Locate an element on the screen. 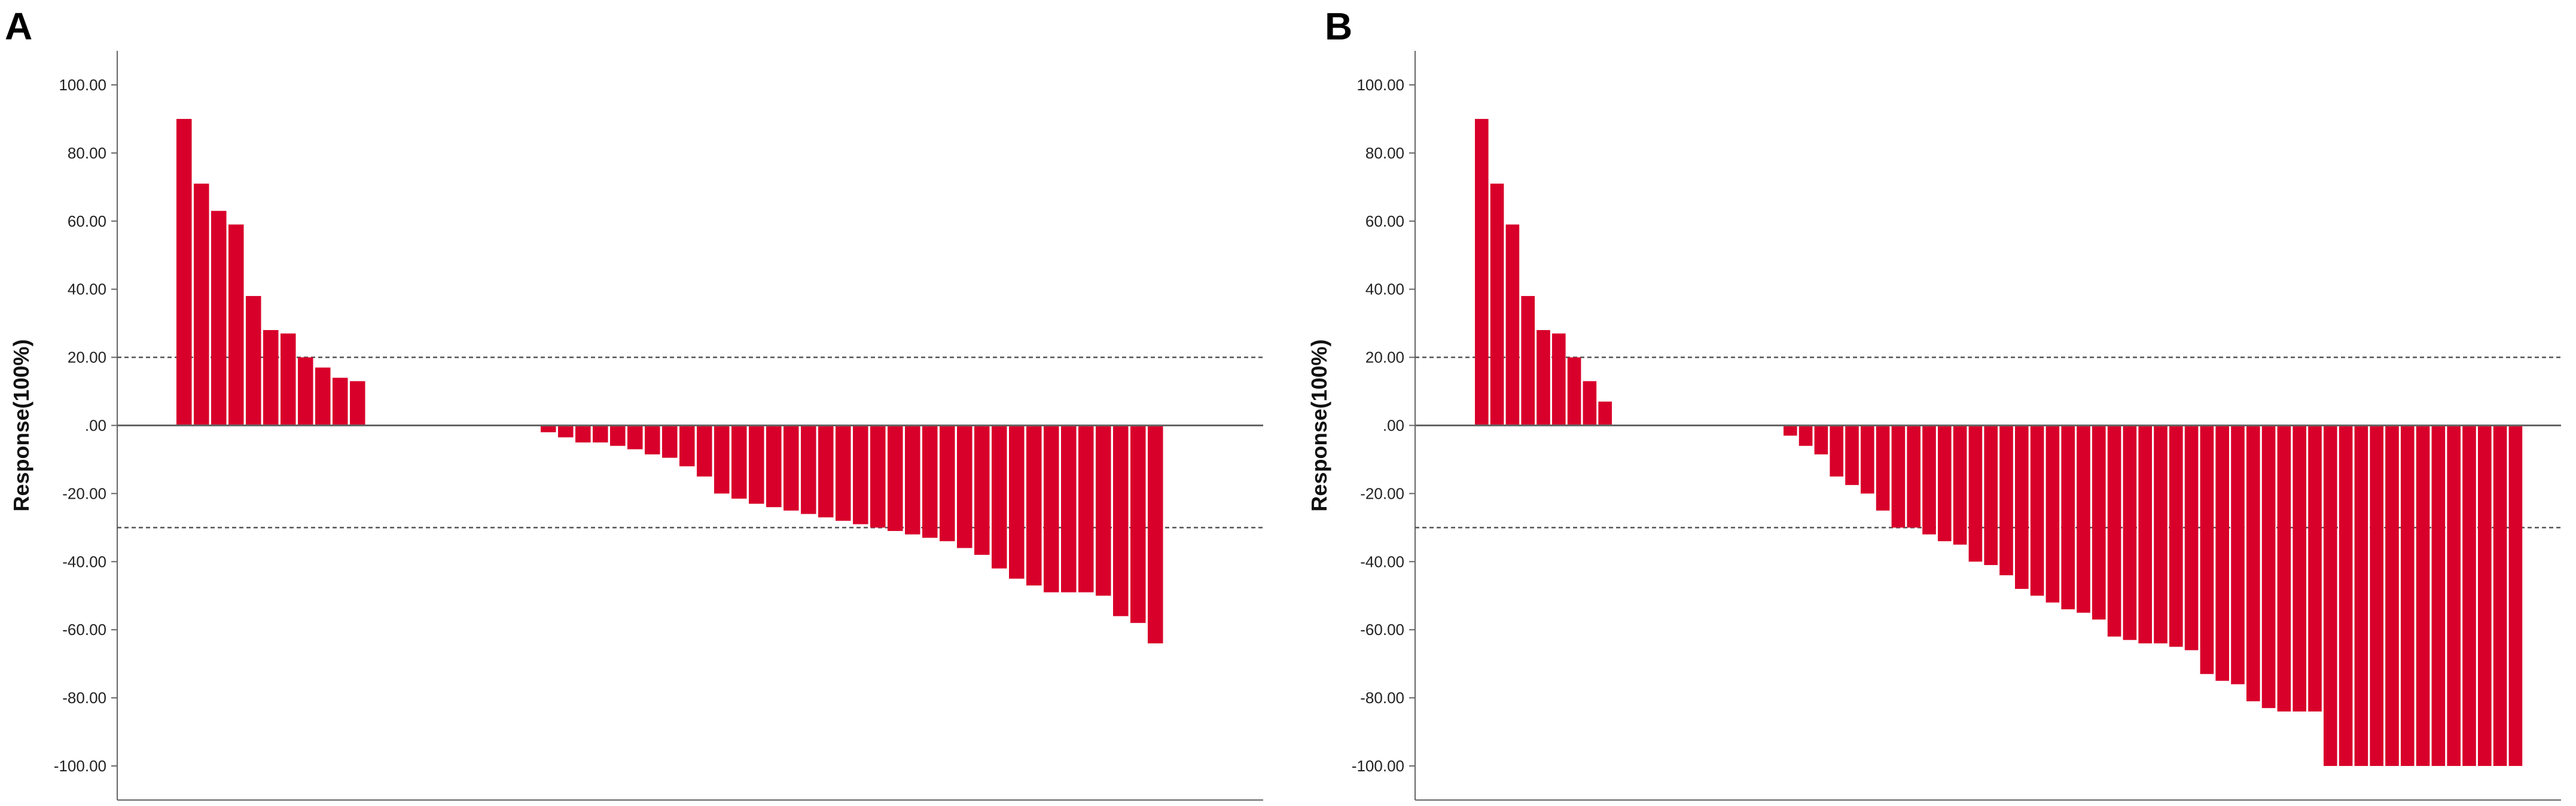 This screenshot has width=2576, height=806. panel-label: A is located at coordinates (18, 27).